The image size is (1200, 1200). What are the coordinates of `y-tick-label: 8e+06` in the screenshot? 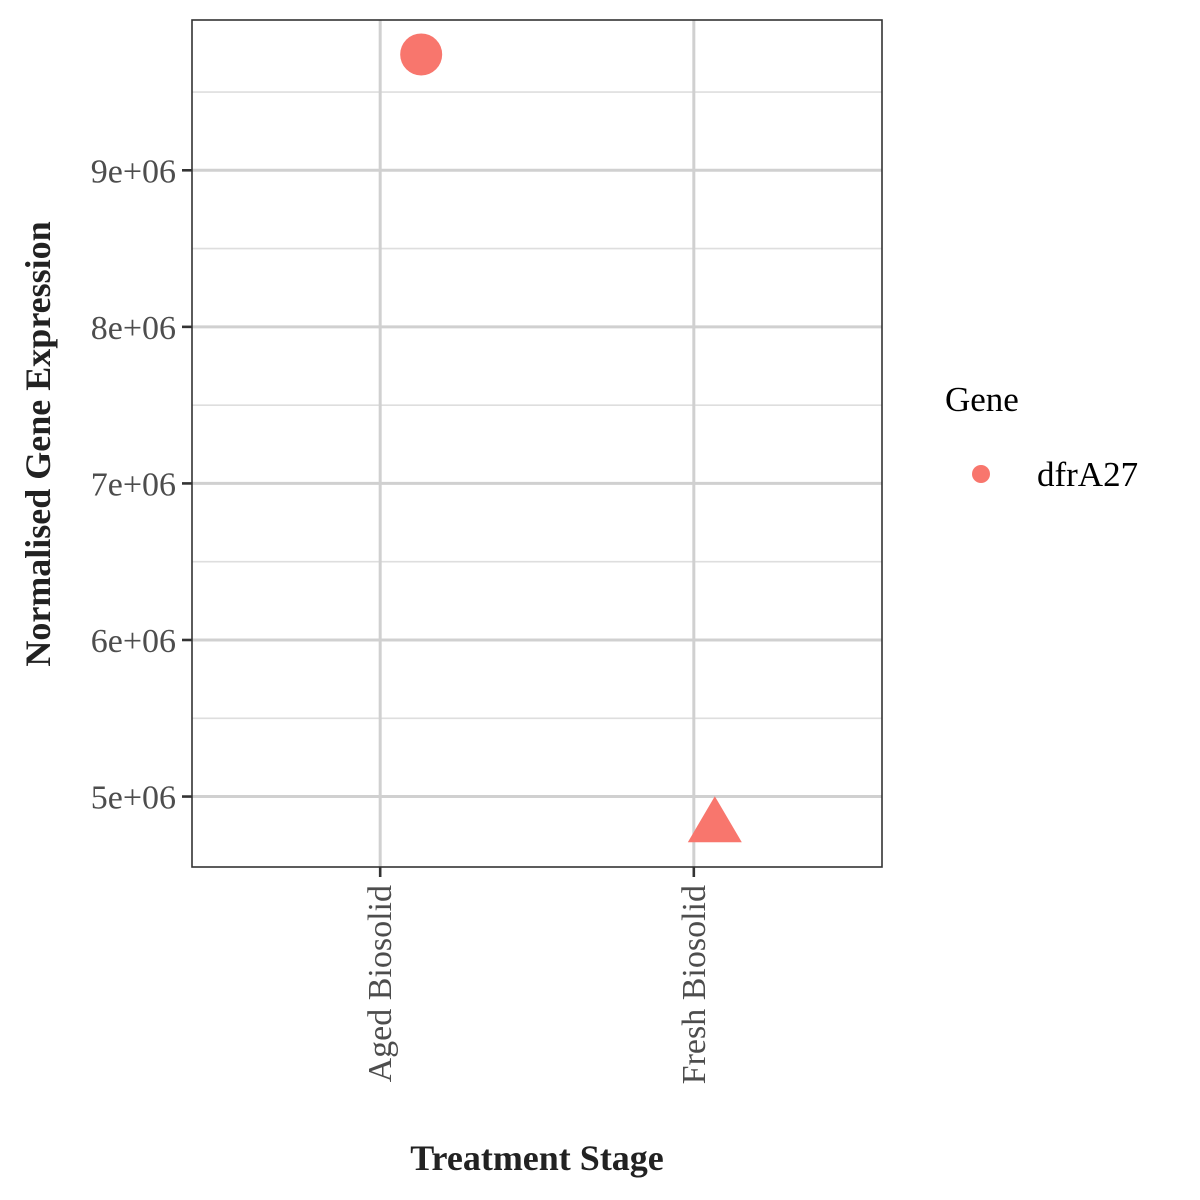 It's located at (133, 328).